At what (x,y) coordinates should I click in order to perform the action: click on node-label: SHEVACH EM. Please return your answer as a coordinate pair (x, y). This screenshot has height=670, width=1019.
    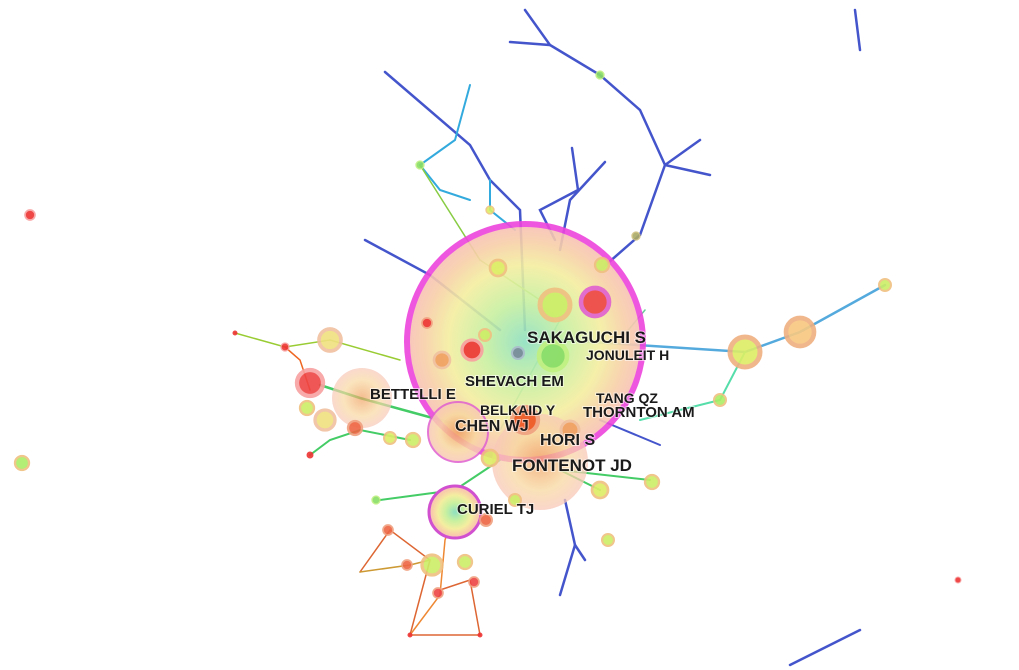
    Looking at the image, I should click on (514, 381).